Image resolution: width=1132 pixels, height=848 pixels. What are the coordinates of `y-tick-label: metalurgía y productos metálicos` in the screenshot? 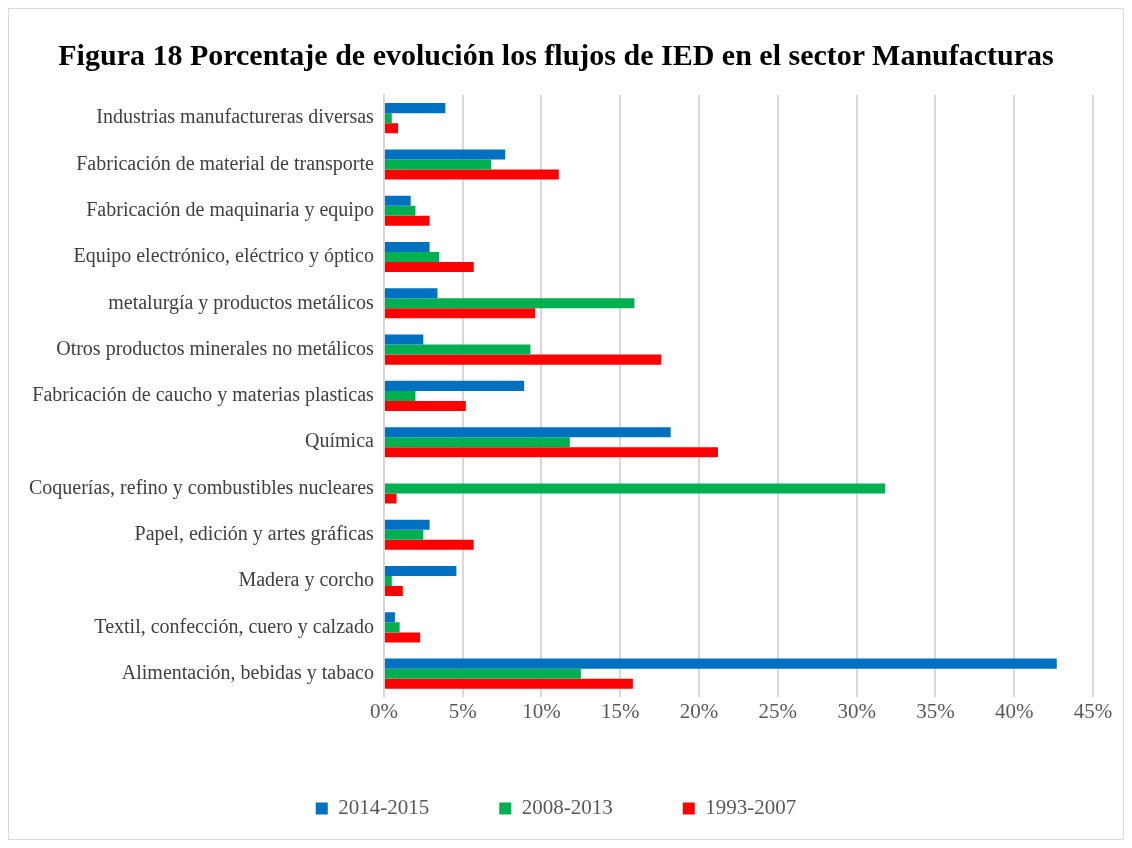 It's located at (241, 302).